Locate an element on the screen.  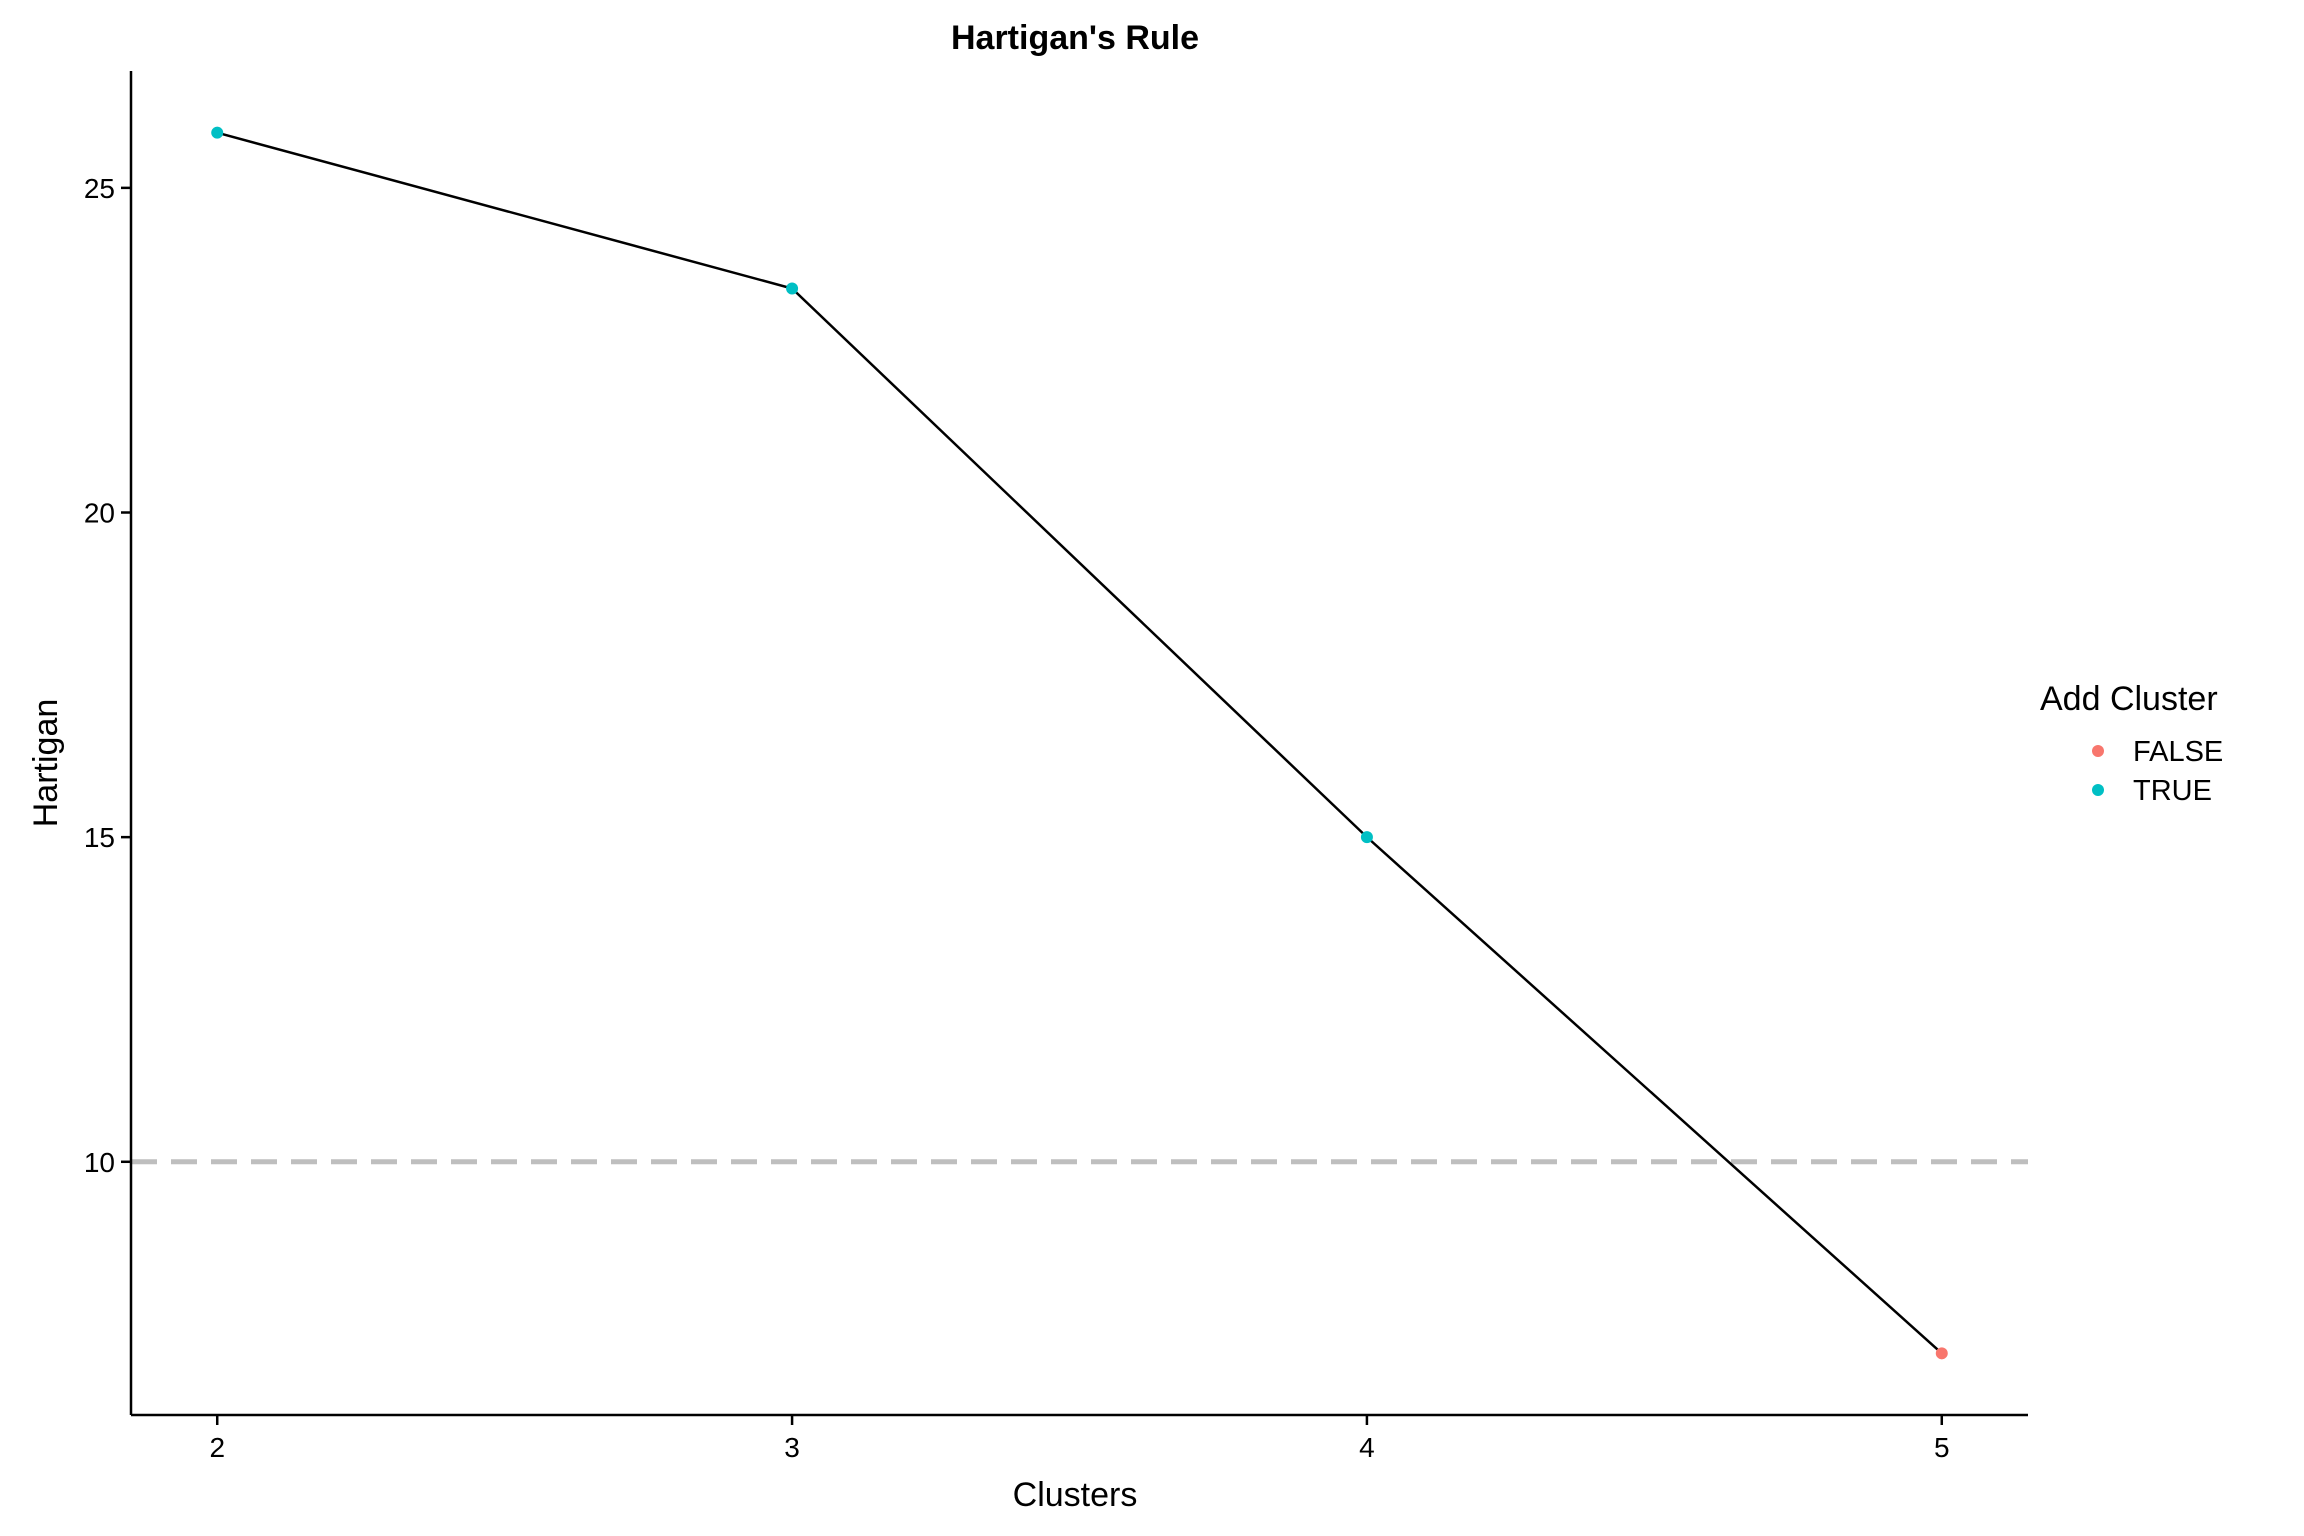
x-tick-label: 4 is located at coordinates (1367, 1447).